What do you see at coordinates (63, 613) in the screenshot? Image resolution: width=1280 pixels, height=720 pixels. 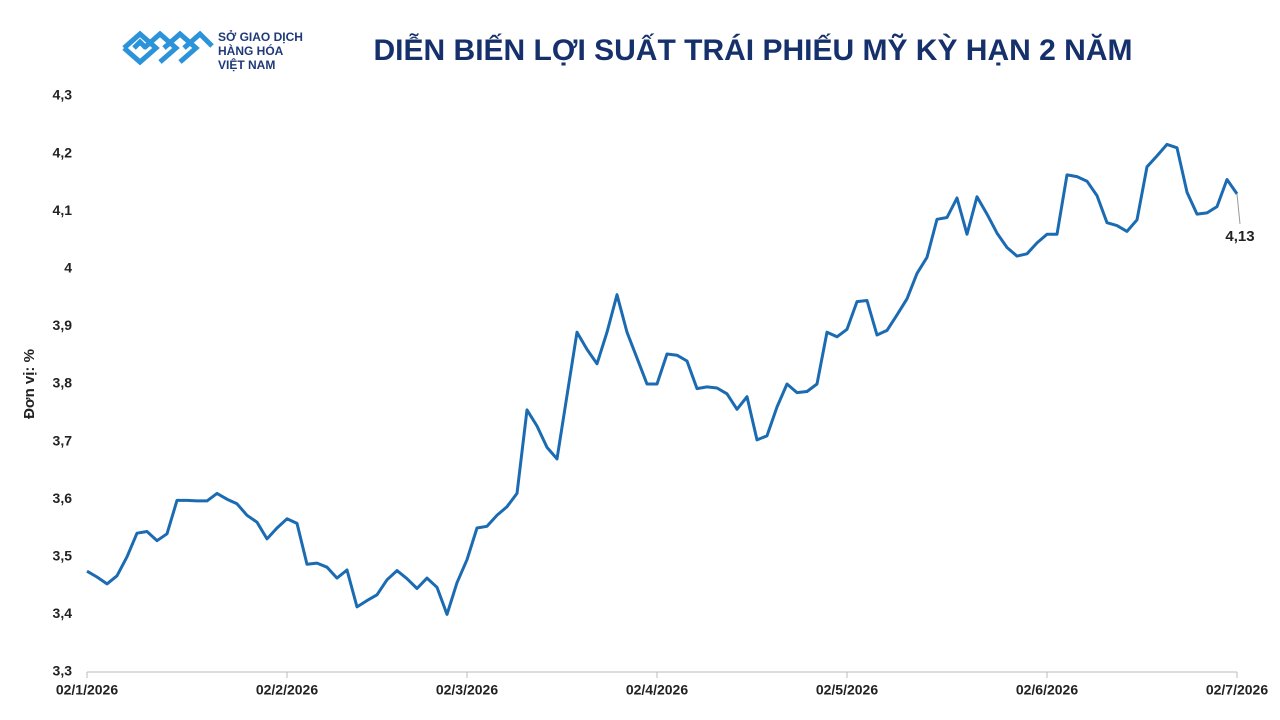 I see `y-tick-label: 3,4` at bounding box center [63, 613].